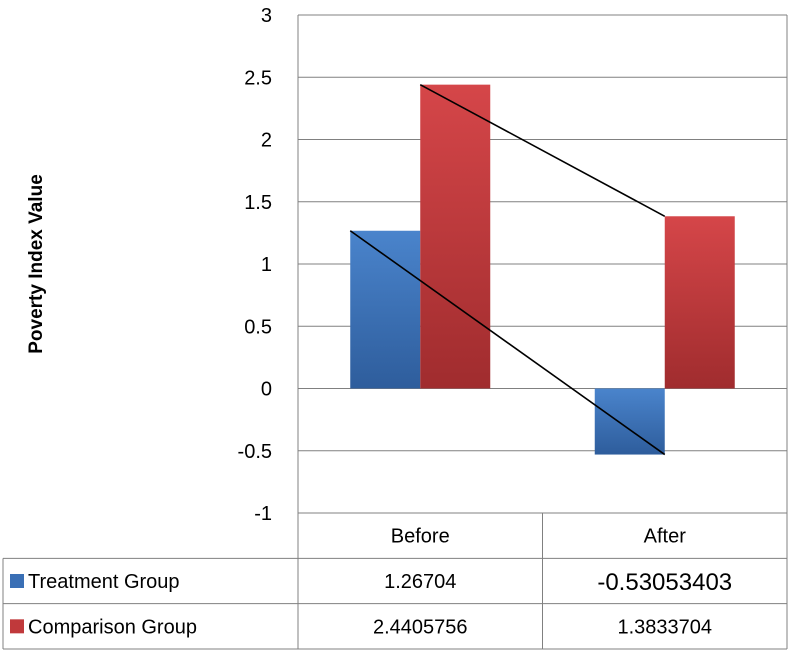 Image resolution: width=790 pixels, height=651 pixels. What do you see at coordinates (420, 537) in the screenshot?
I see `category-label: Before` at bounding box center [420, 537].